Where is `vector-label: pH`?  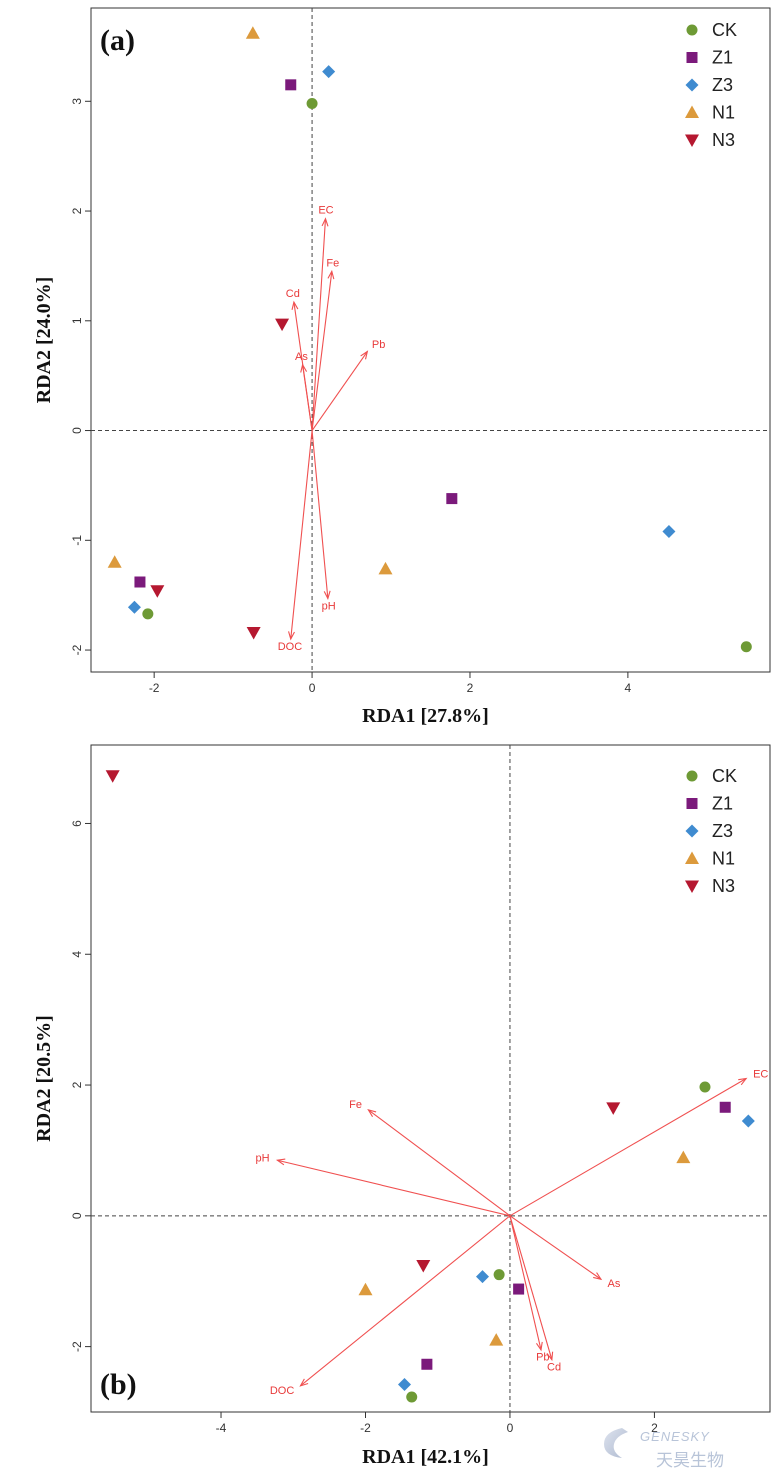
vector-label: pH is located at coordinates (263, 1158).